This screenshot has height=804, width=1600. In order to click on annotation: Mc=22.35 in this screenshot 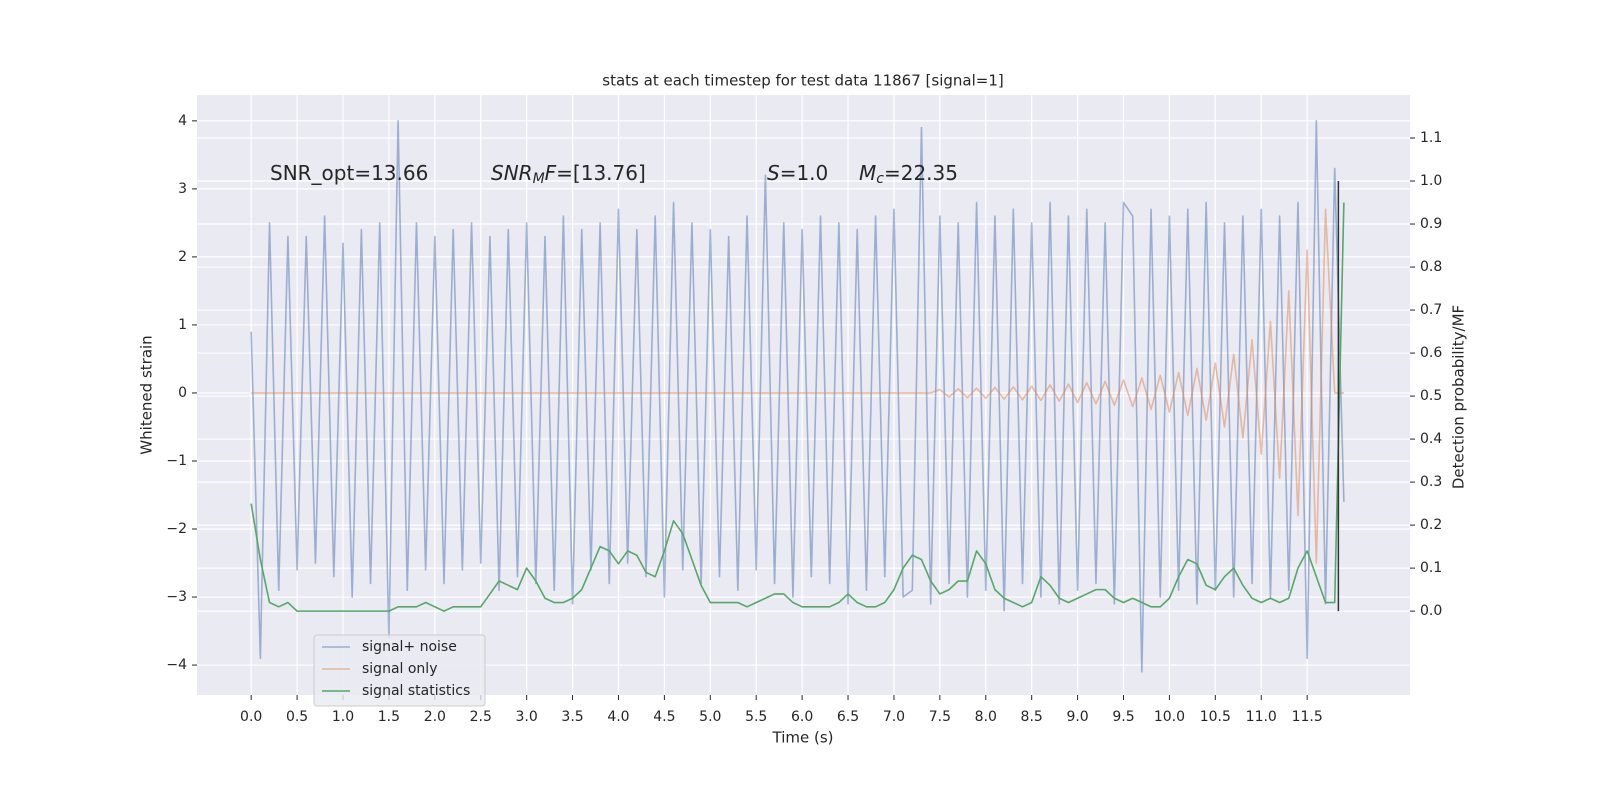, I will do `click(908, 174)`.